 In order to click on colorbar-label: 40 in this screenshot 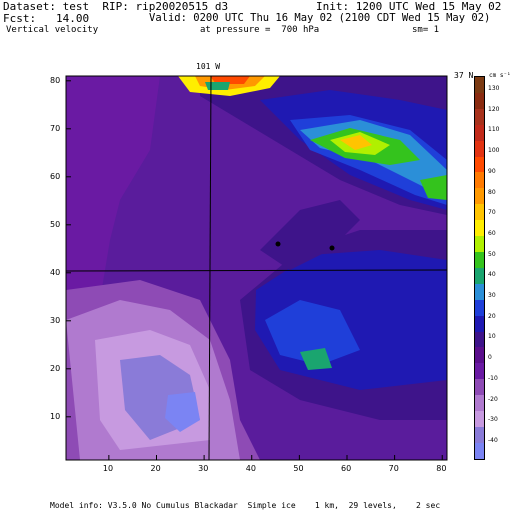, I will do `click(492, 275)`.